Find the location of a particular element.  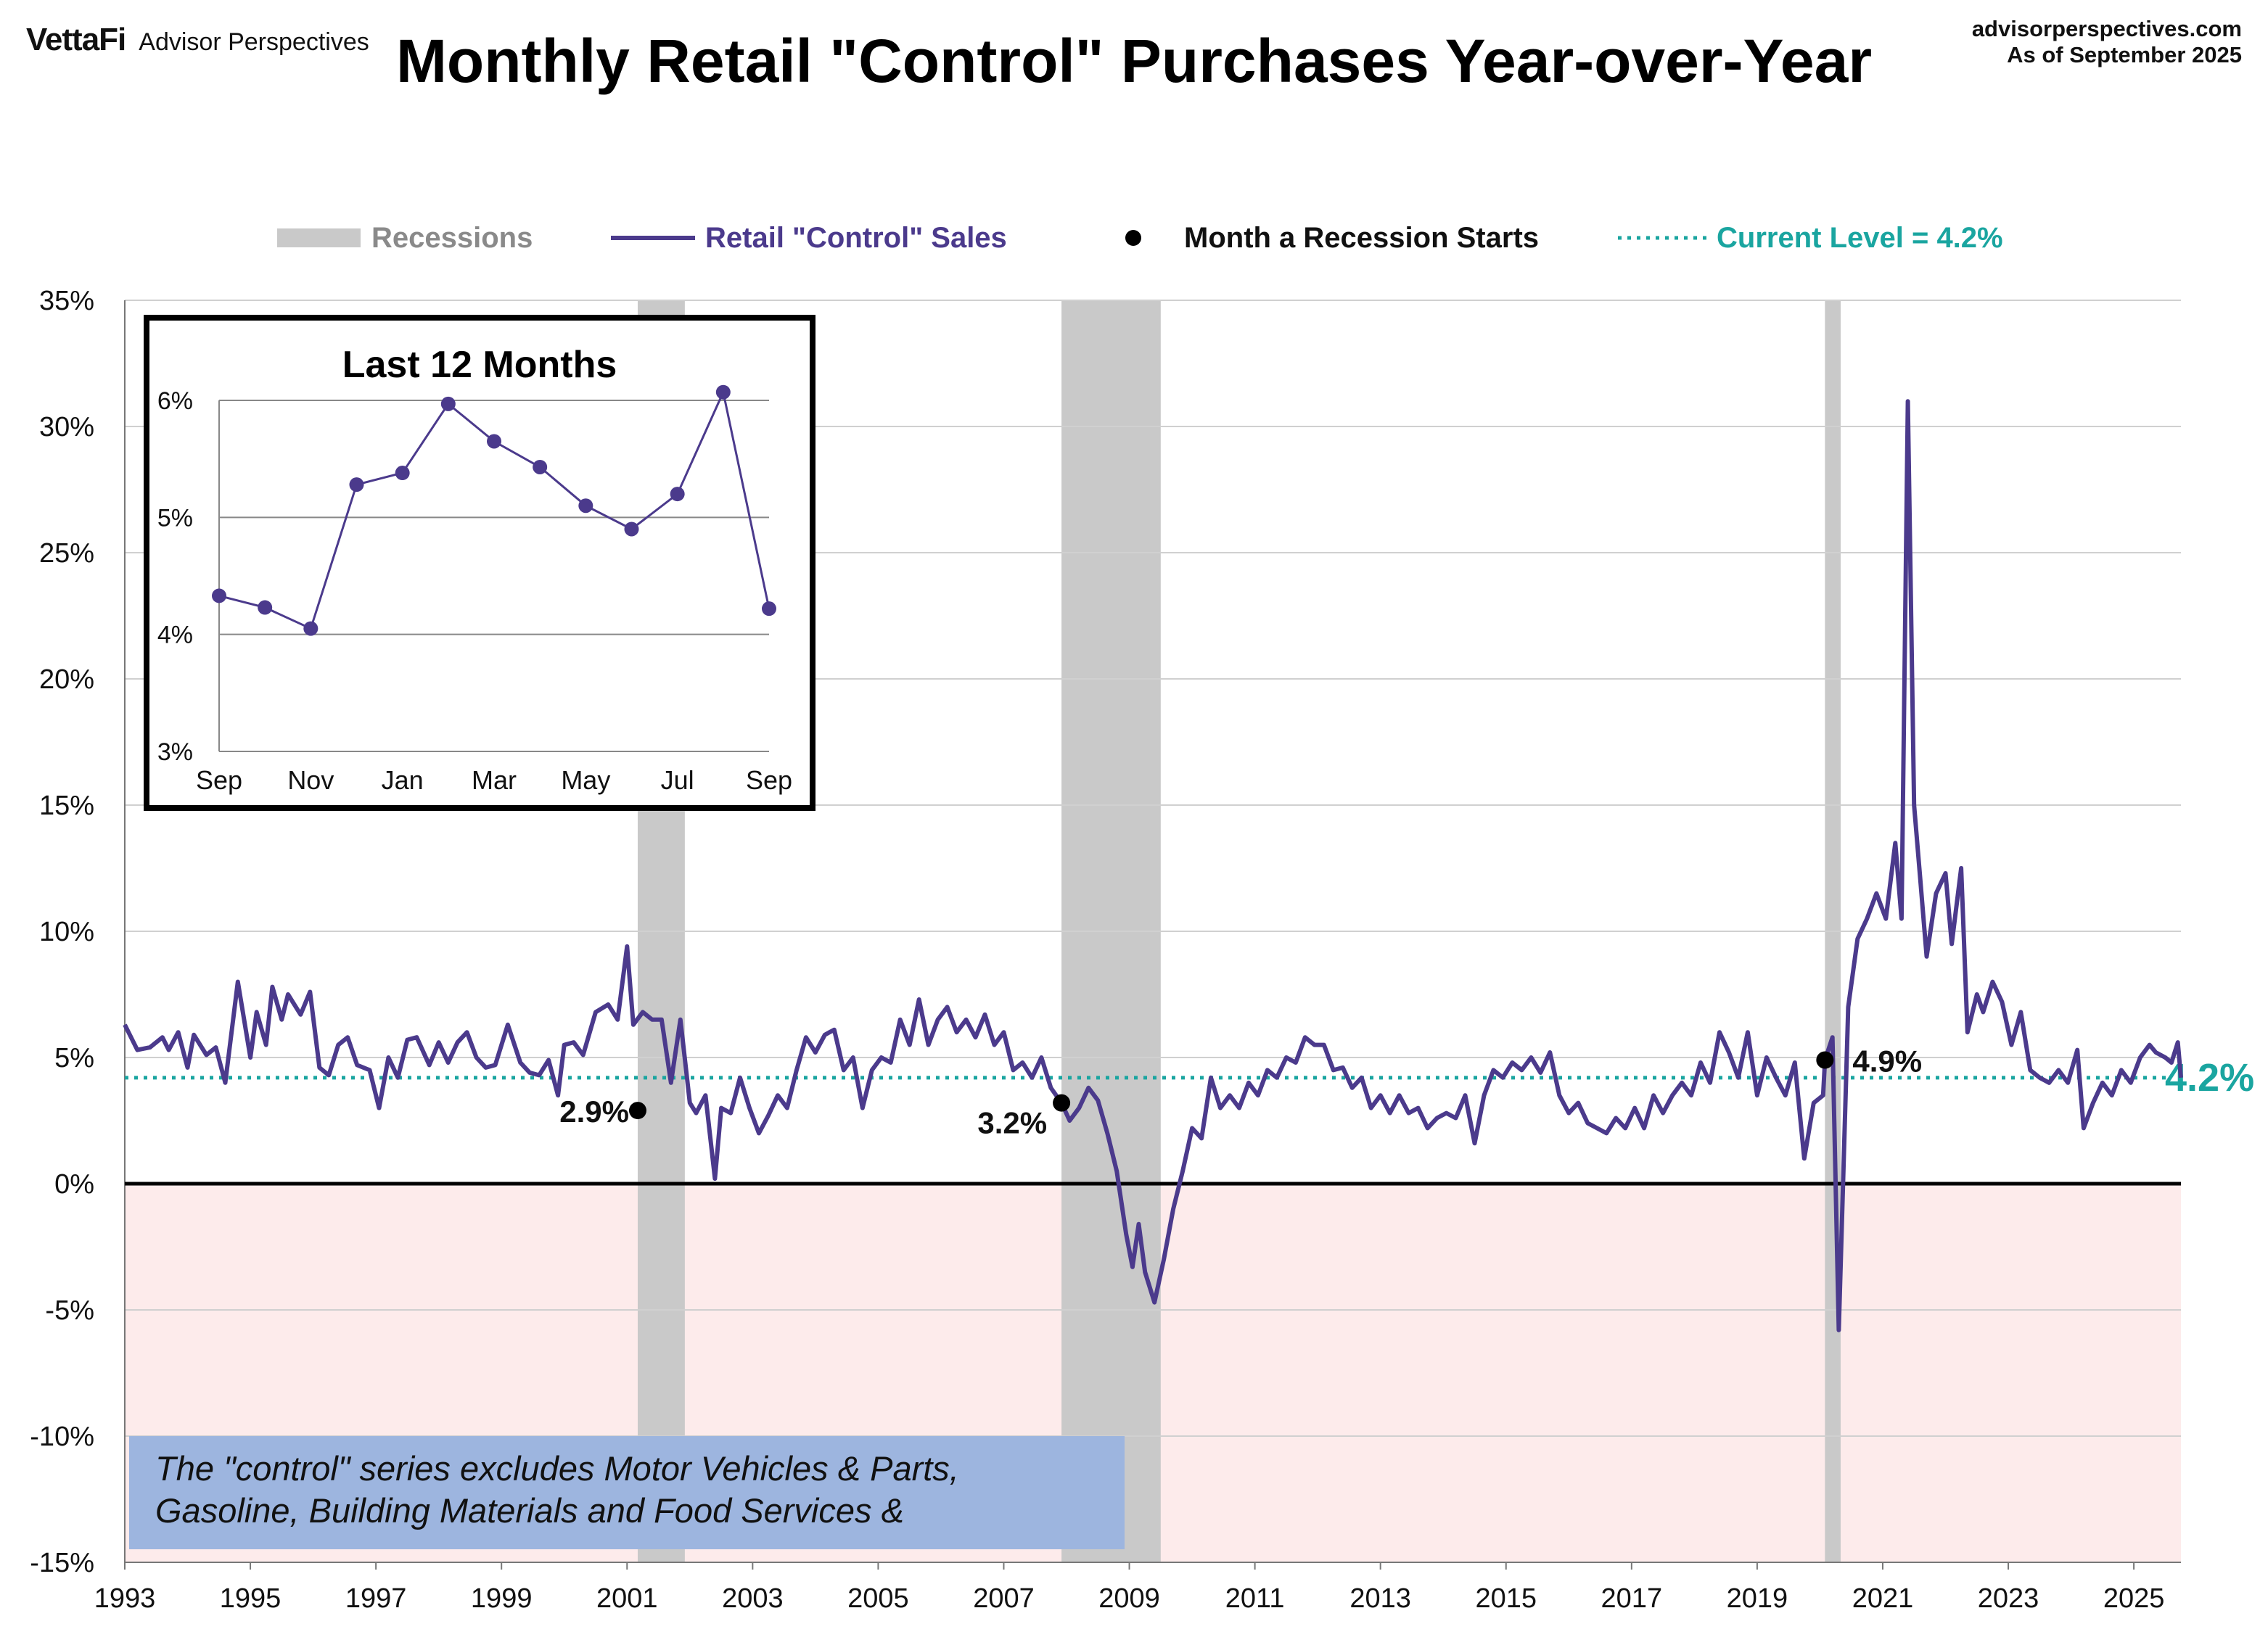

y-tick-label: 25% is located at coordinates (66, 553).